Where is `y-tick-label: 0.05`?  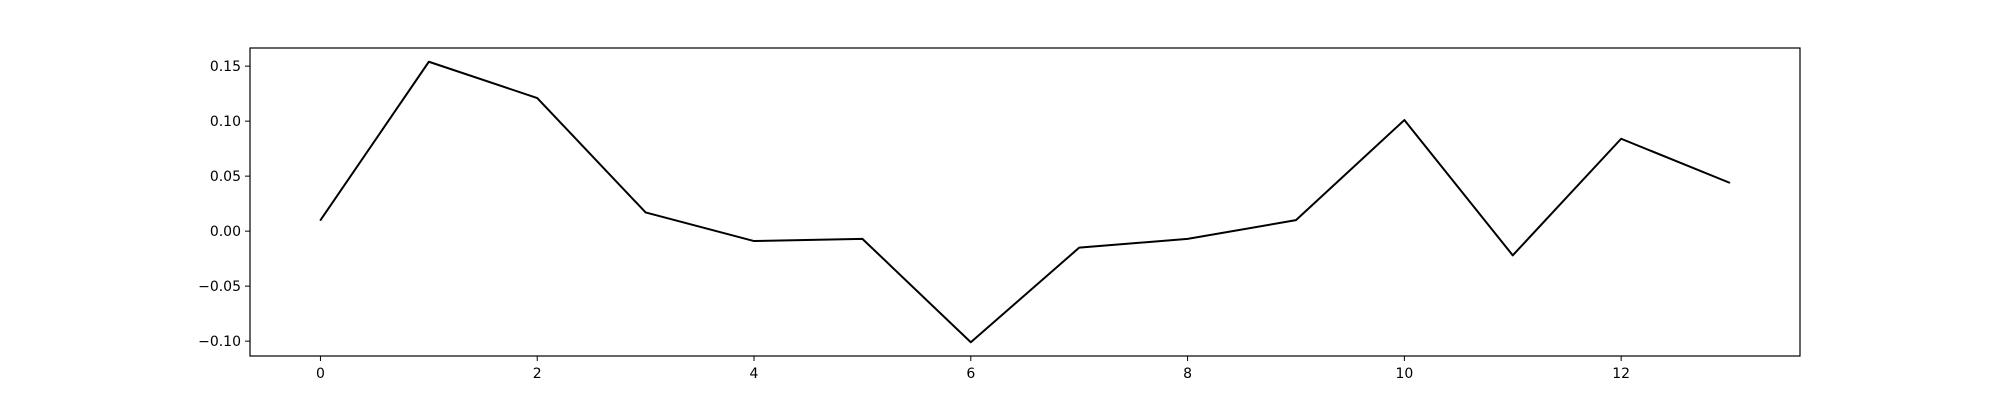 y-tick-label: 0.05 is located at coordinates (225, 177).